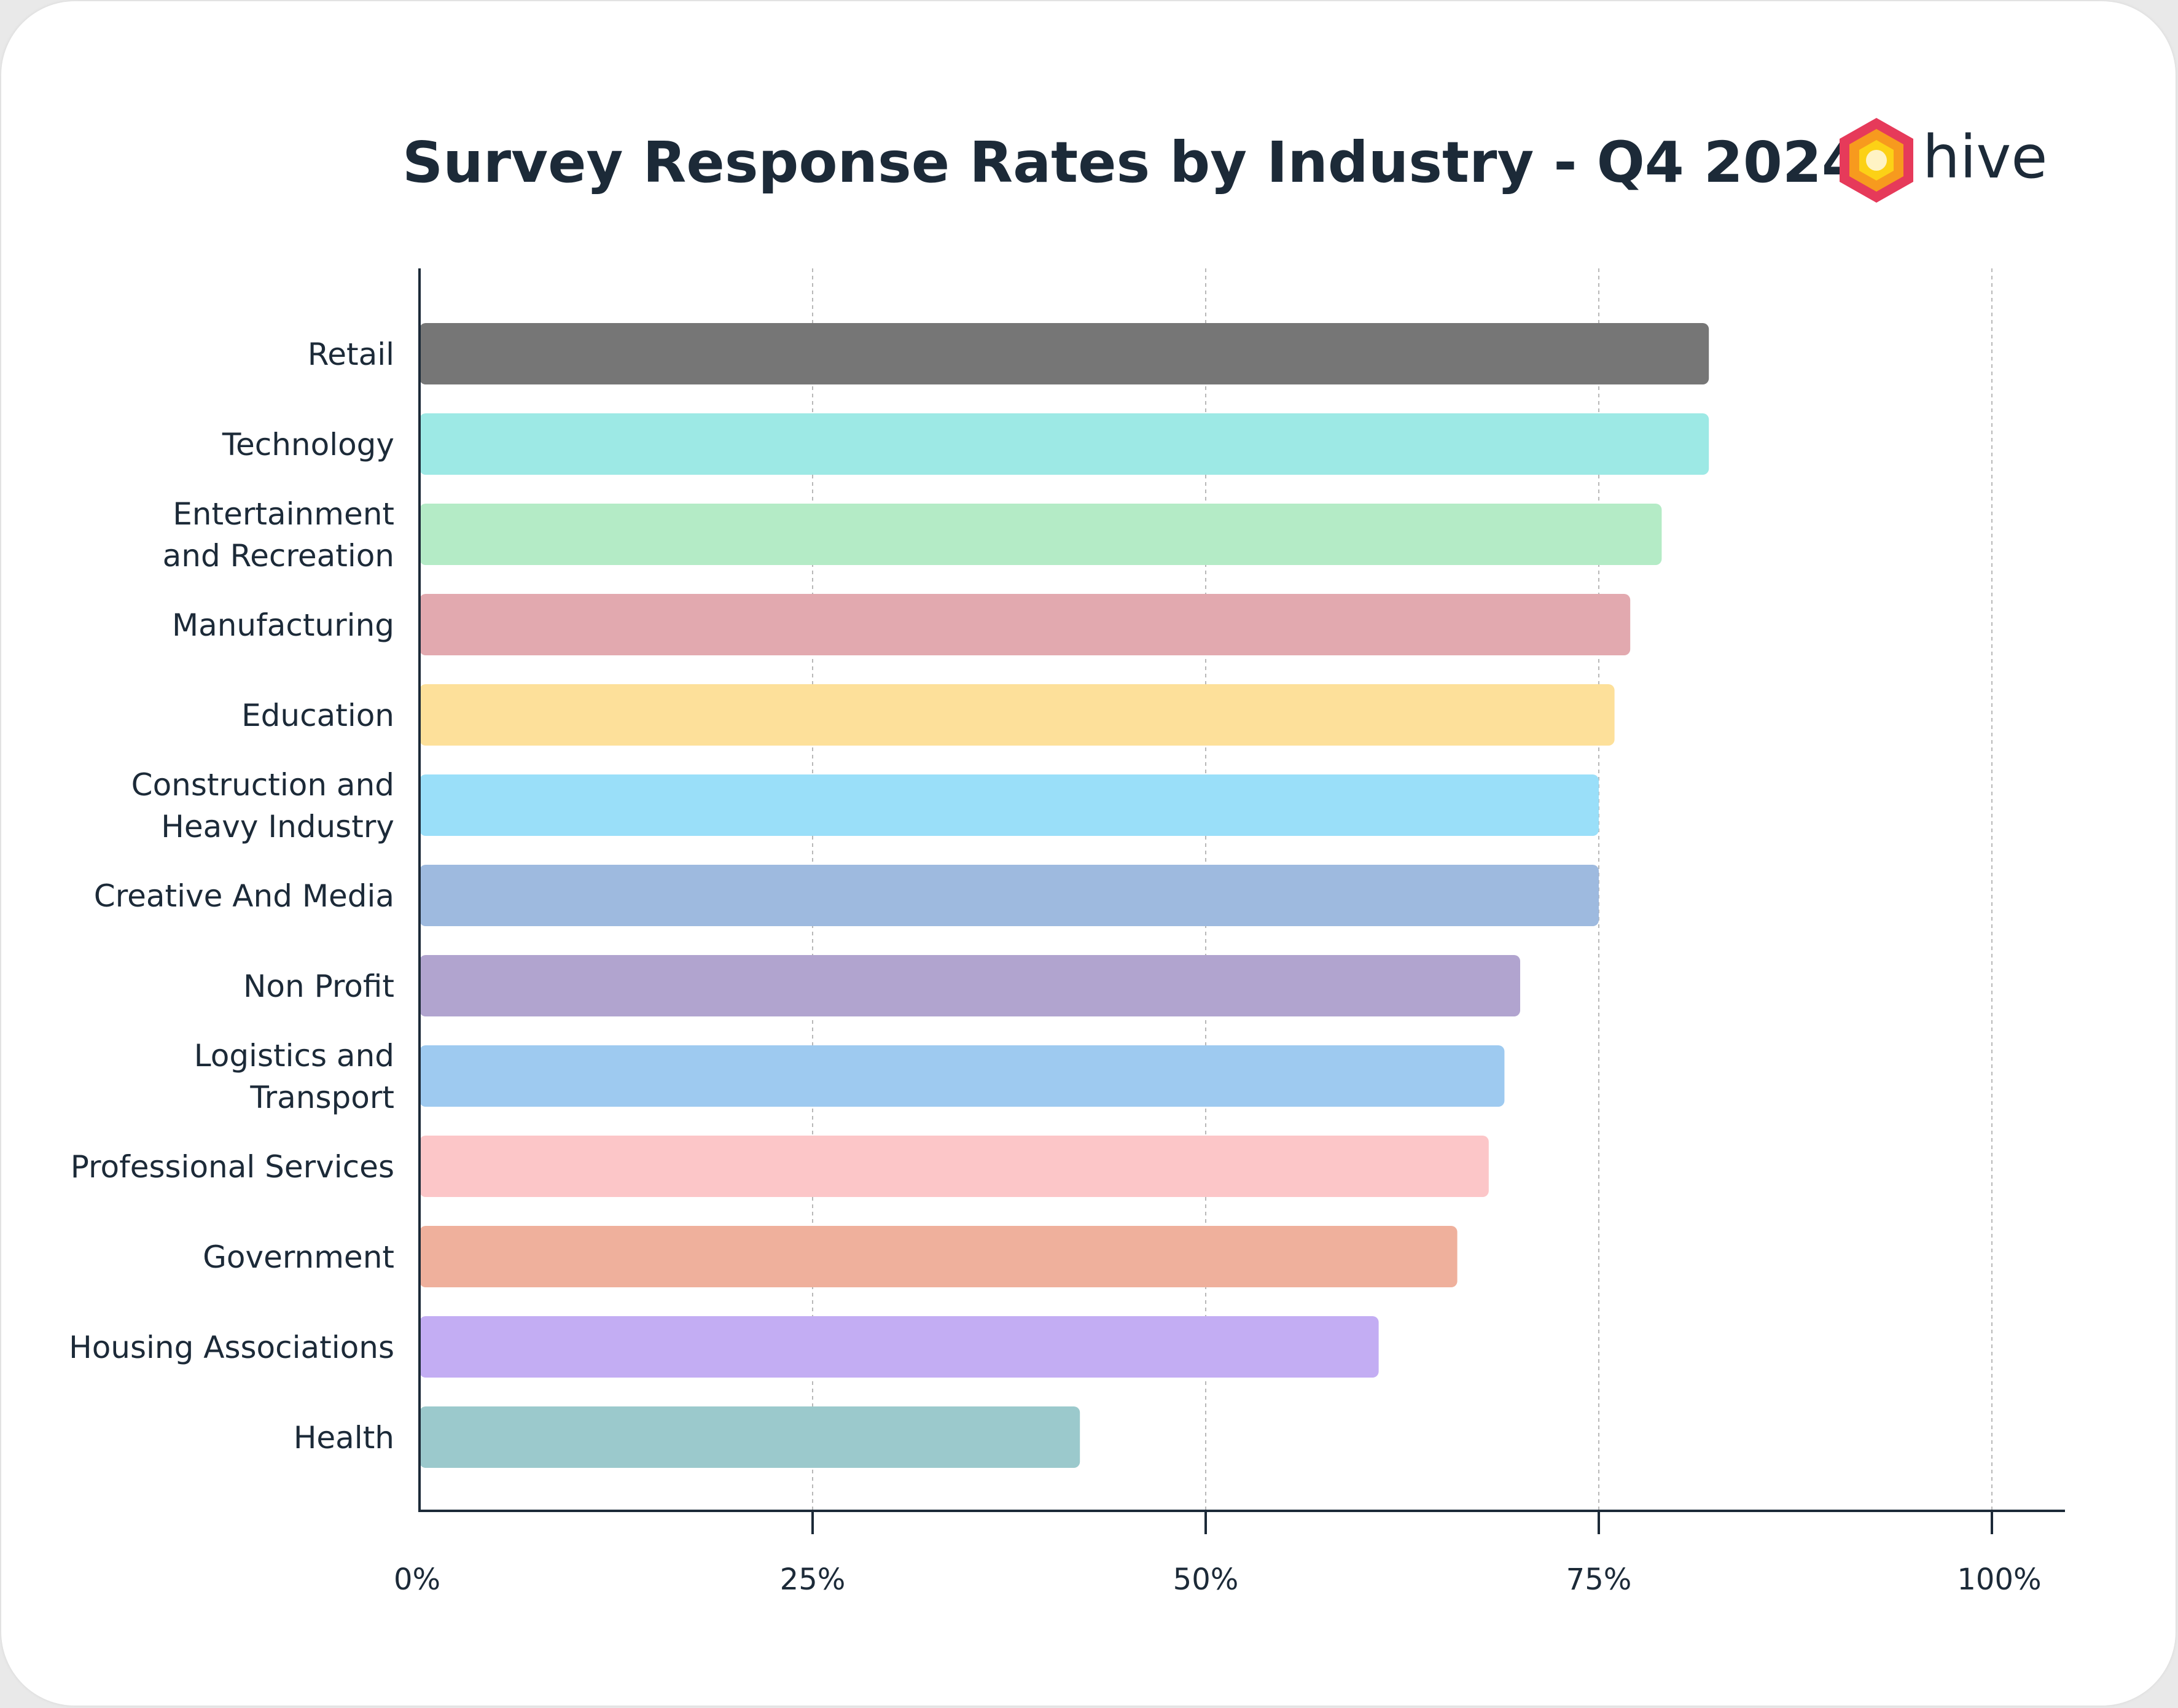 The height and width of the screenshot is (1708, 2178). What do you see at coordinates (283, 514) in the screenshot?
I see `category-label: Entertainment` at bounding box center [283, 514].